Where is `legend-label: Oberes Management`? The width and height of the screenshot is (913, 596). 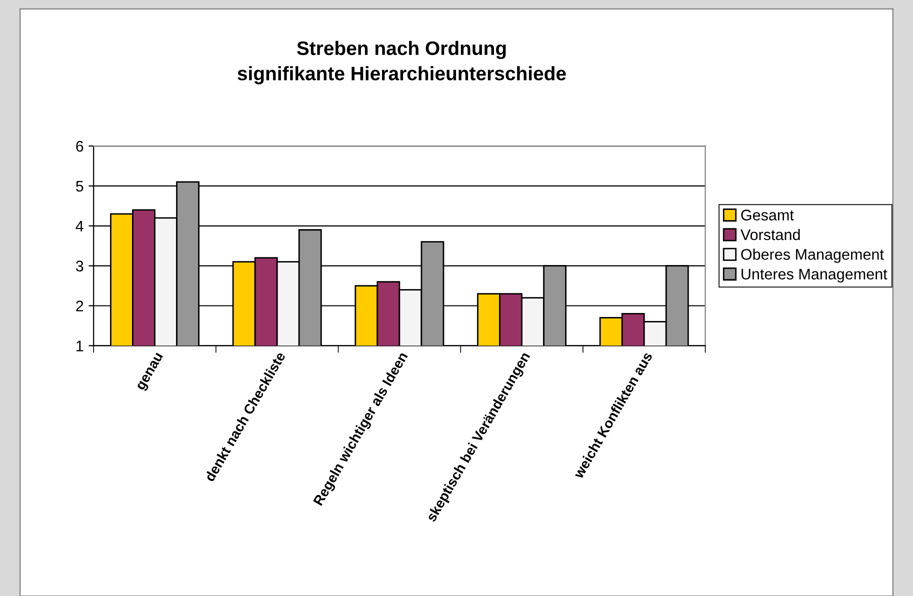
legend-label: Oberes Management is located at coordinates (812, 255).